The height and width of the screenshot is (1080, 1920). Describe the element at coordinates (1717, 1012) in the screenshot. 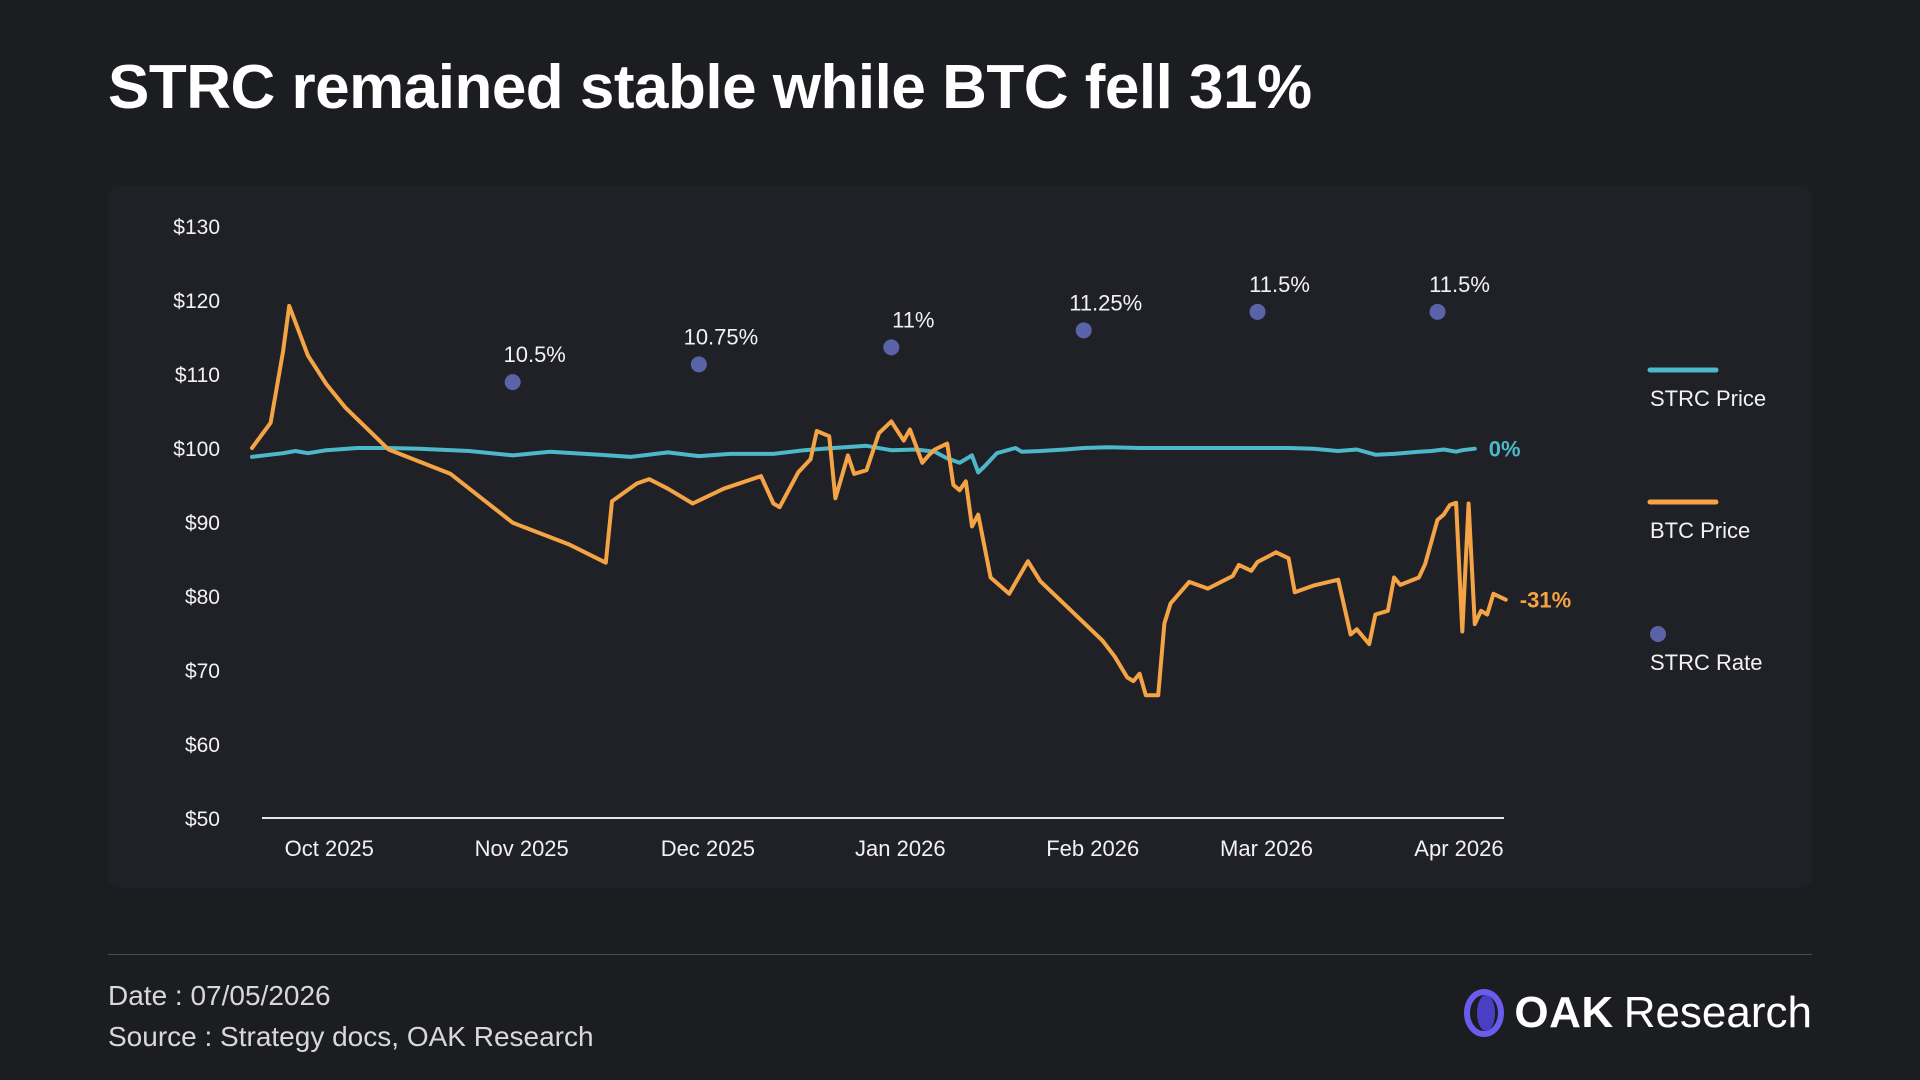

I see `brand-research-text: Research` at that location.